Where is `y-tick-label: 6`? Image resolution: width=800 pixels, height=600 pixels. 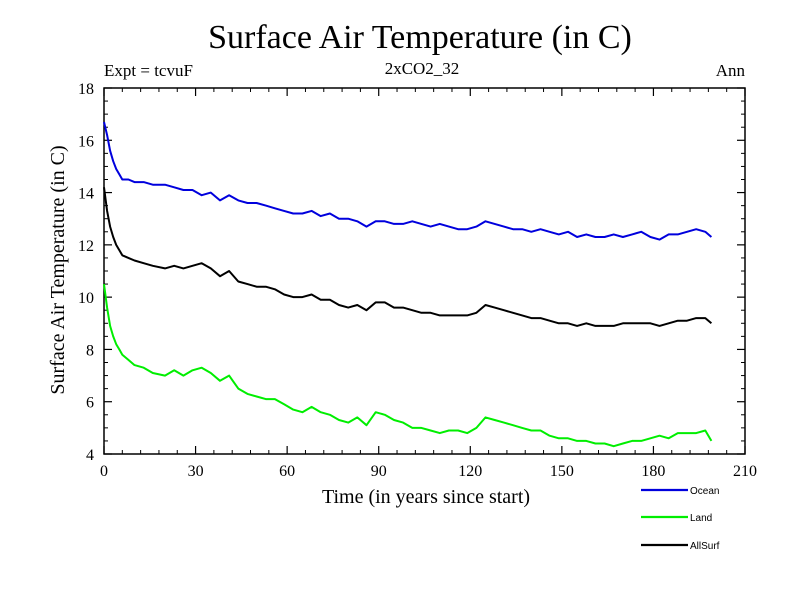
y-tick-label: 6 is located at coordinates (90, 403).